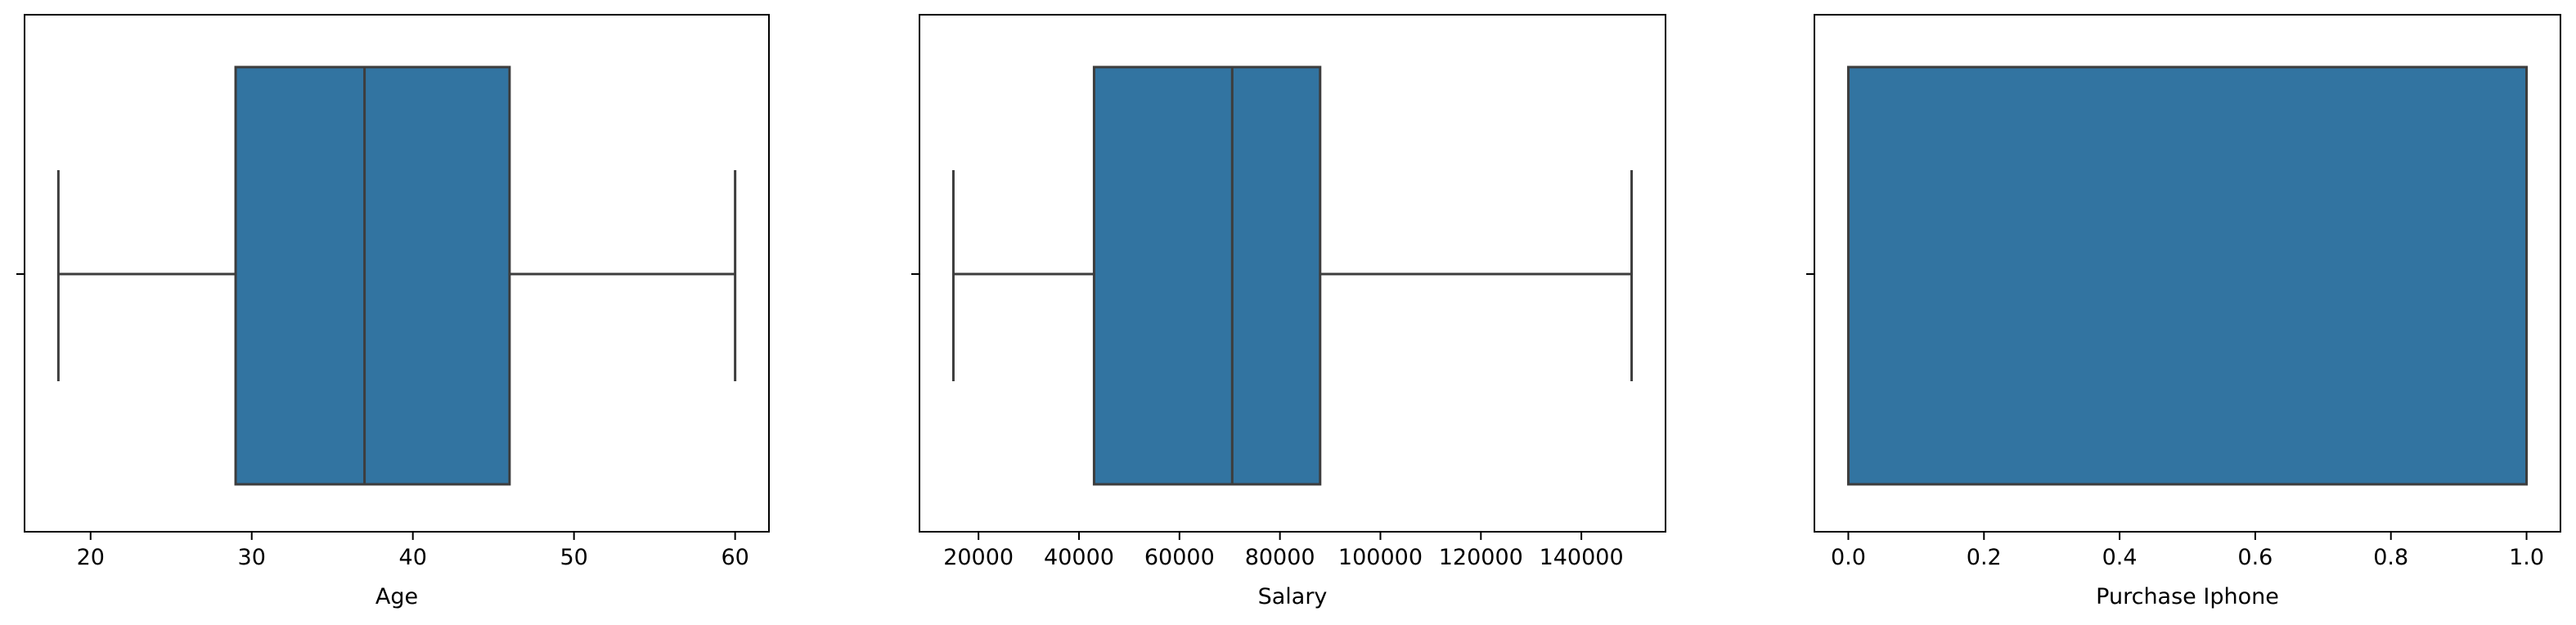  What do you see at coordinates (1849, 557) in the screenshot?
I see `x-tick-label: 0.0` at bounding box center [1849, 557].